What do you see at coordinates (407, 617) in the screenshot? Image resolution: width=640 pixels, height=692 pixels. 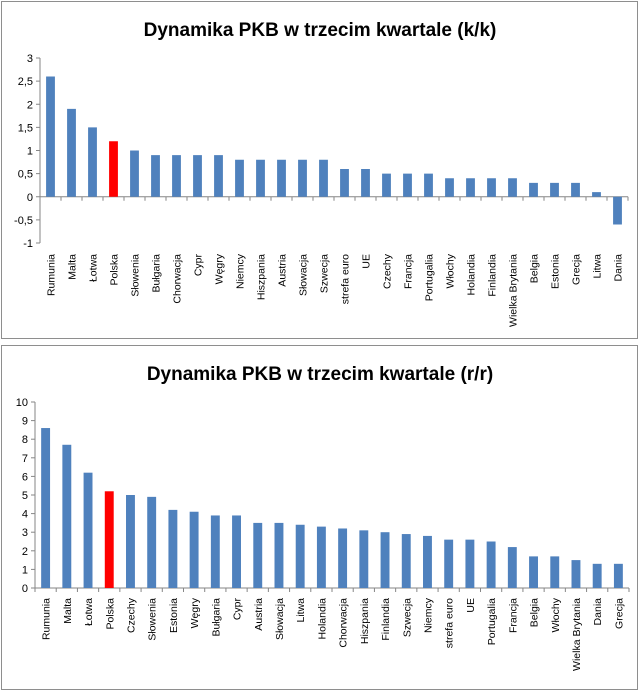 I see `category-label: Szwecja` at bounding box center [407, 617].